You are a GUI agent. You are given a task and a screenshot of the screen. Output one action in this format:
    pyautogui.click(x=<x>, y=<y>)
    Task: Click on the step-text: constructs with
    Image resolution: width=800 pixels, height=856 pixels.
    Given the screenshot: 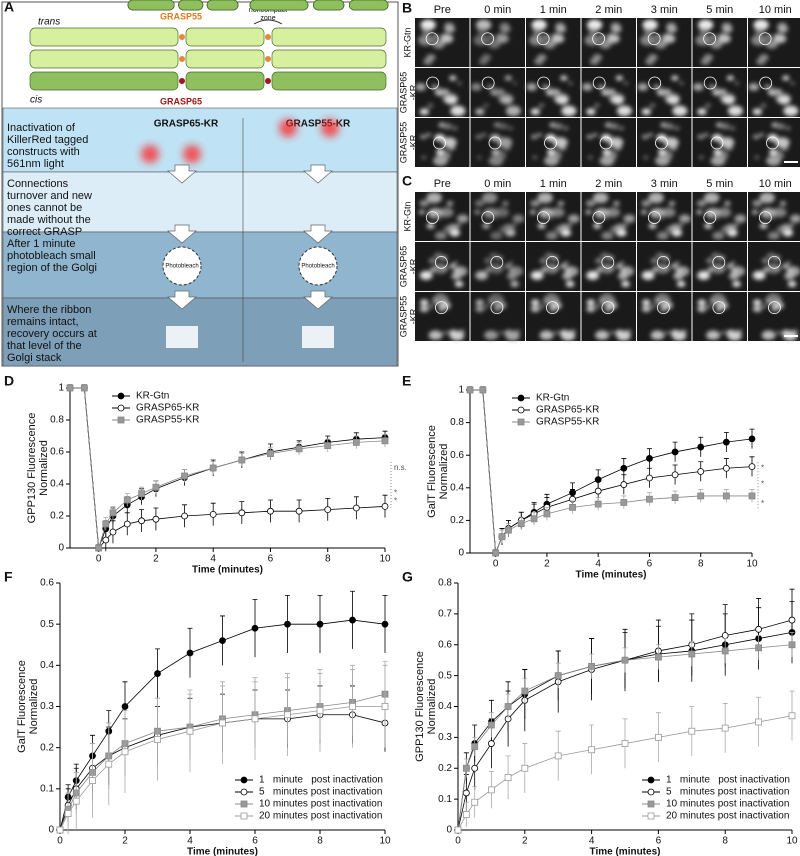 What is the action you would take?
    pyautogui.click(x=43, y=152)
    